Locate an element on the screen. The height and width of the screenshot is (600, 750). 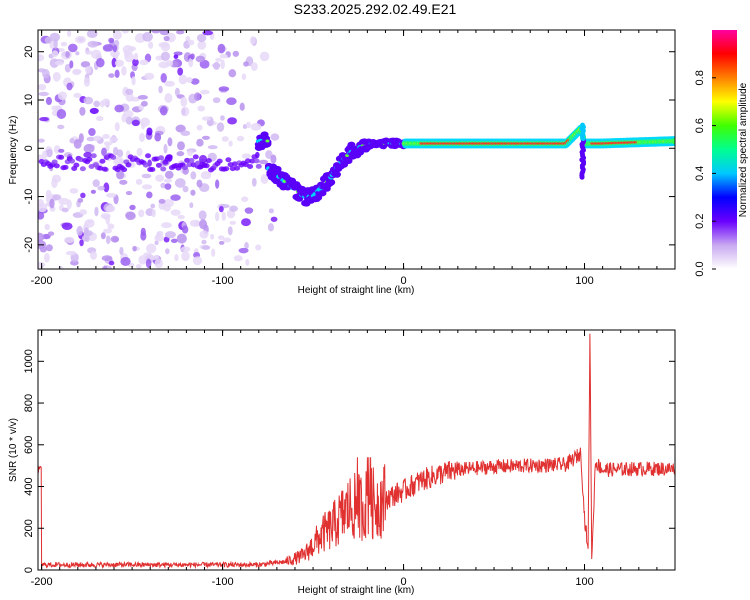
y-tick-label: -20 is located at coordinates (29, 245).